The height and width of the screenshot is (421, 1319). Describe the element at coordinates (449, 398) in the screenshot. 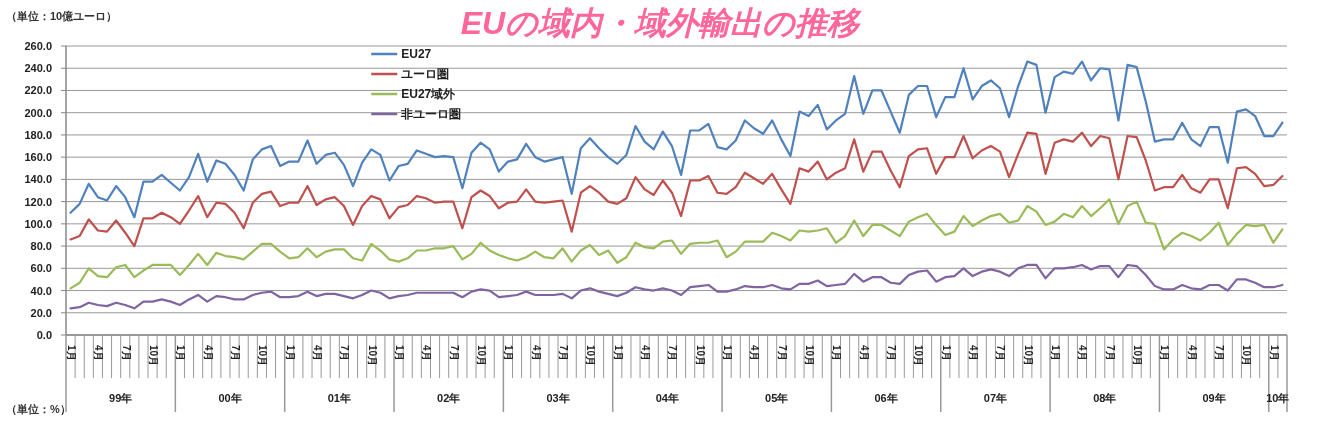

I see `text: 02年` at that location.